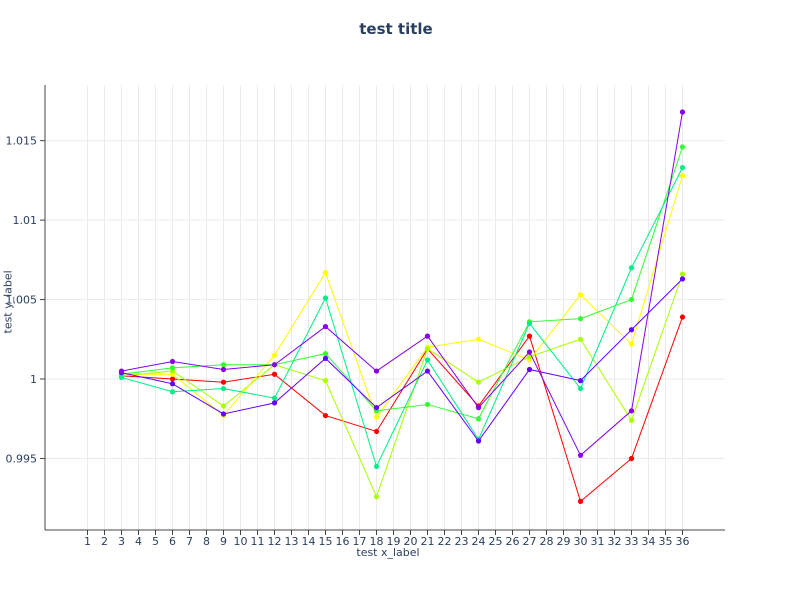 This screenshot has height=616, width=792. I want to click on x-tick-label: 13, so click(292, 541).